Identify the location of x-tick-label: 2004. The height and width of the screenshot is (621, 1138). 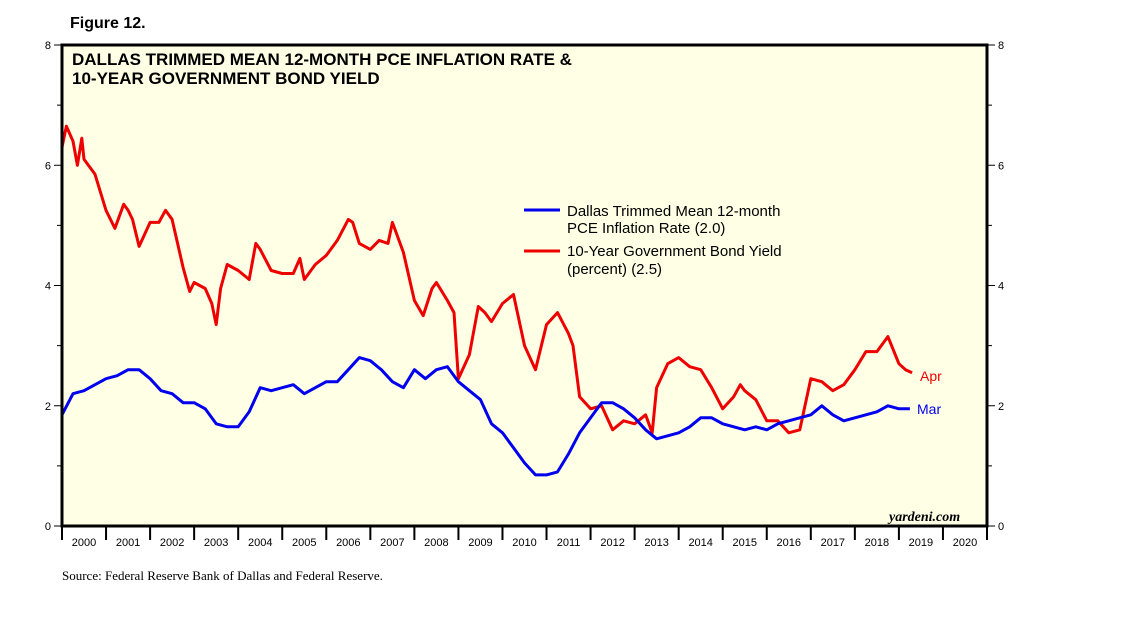
(260, 543).